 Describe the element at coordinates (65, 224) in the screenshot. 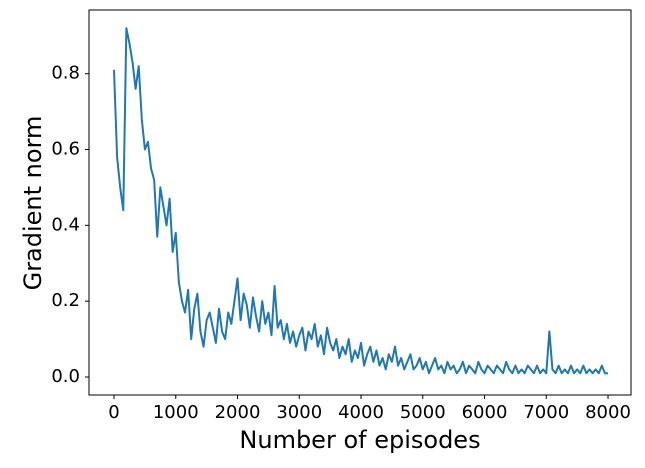

I see `y-tick-label: 0.4` at that location.